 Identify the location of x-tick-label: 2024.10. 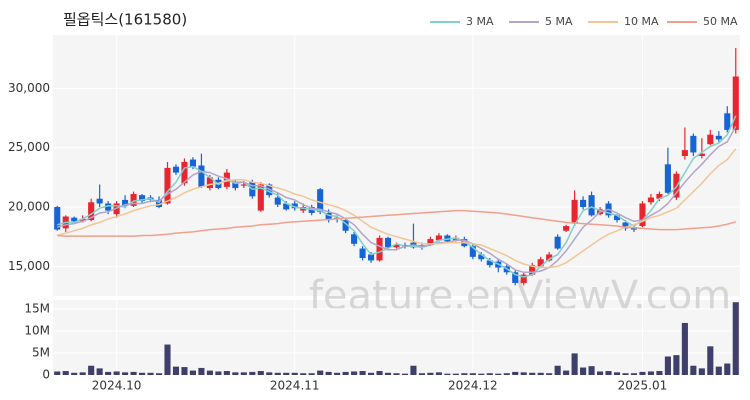
(117, 386).